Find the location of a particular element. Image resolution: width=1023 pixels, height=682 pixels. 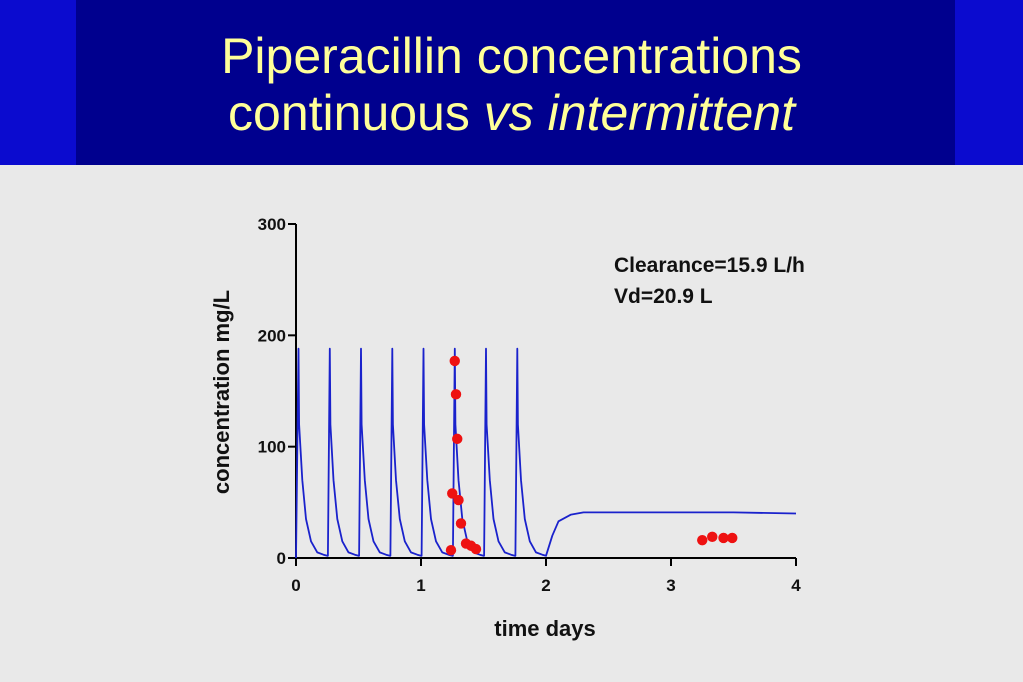

title-line-2: continuous vs intermittent is located at coordinates (511, 113).